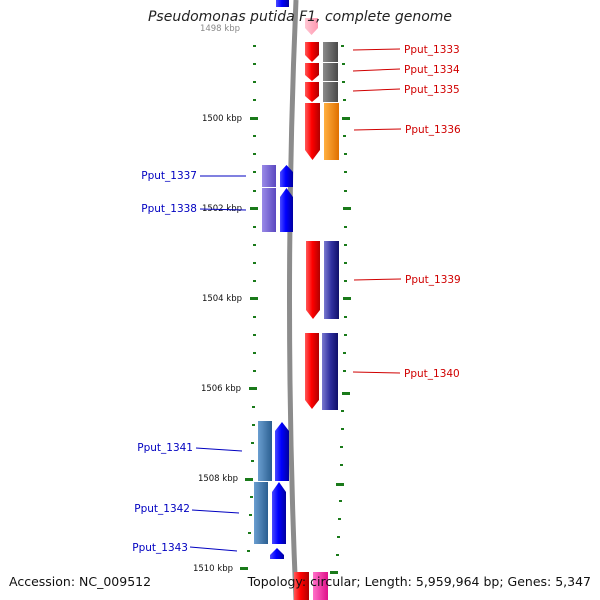 The image size is (600, 600). What do you see at coordinates (286, 210) in the screenshot?
I see `gene-pput-1338-arrow` at bounding box center [286, 210].